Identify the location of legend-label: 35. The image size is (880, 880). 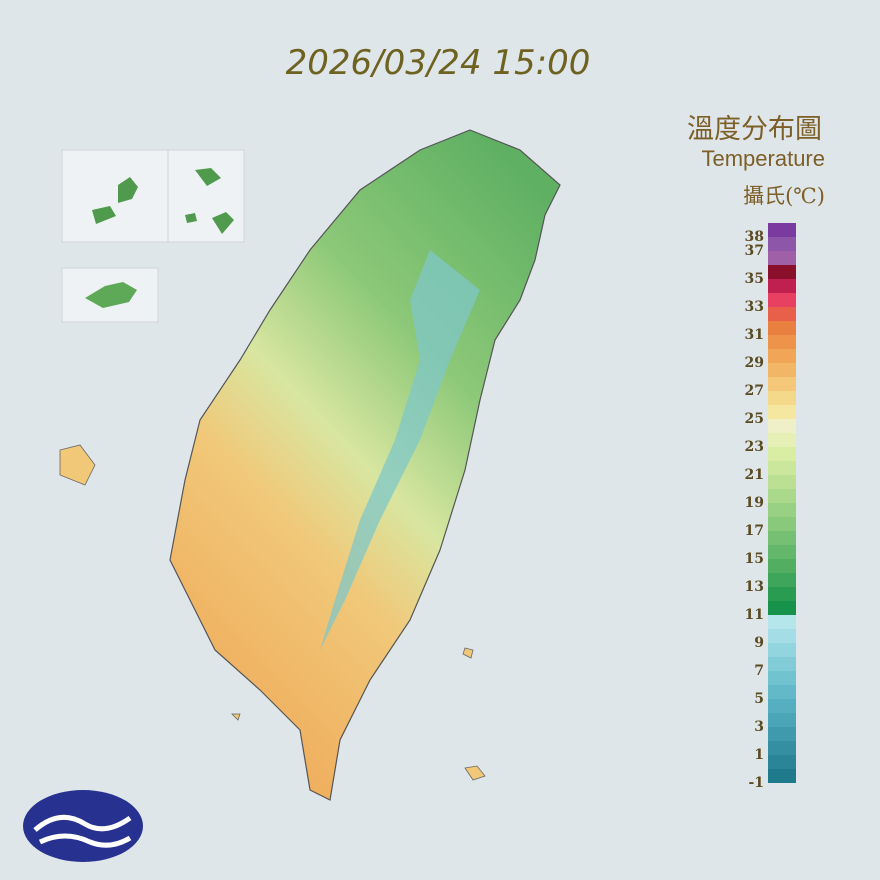
(754, 279).